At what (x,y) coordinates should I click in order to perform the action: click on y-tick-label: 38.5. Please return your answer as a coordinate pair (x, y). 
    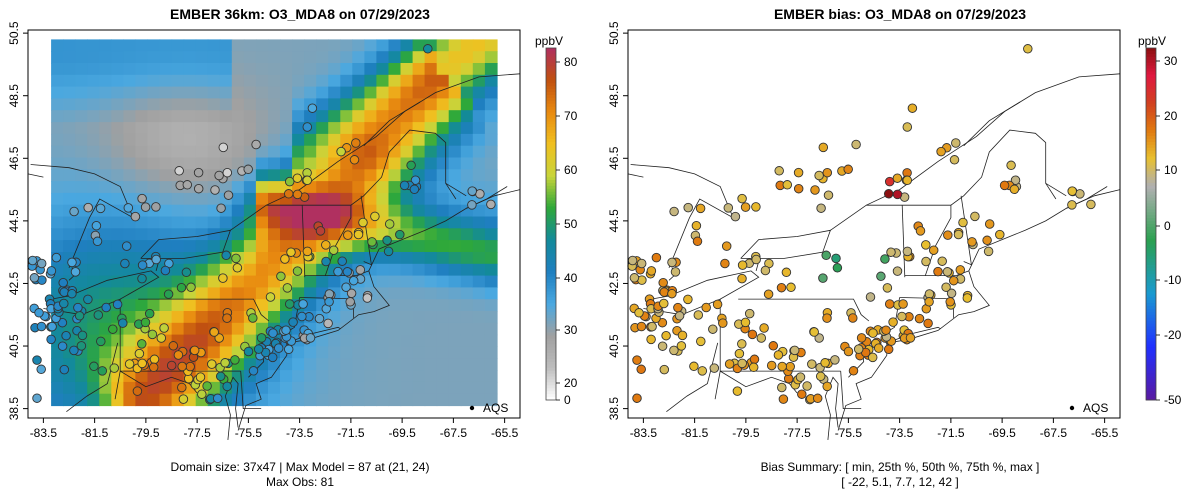
    Looking at the image, I should click on (14, 409).